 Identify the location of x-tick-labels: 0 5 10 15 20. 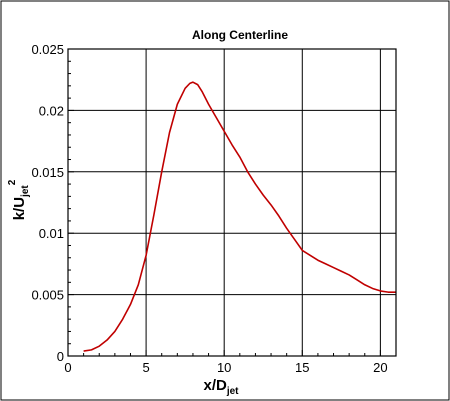
(225, 367).